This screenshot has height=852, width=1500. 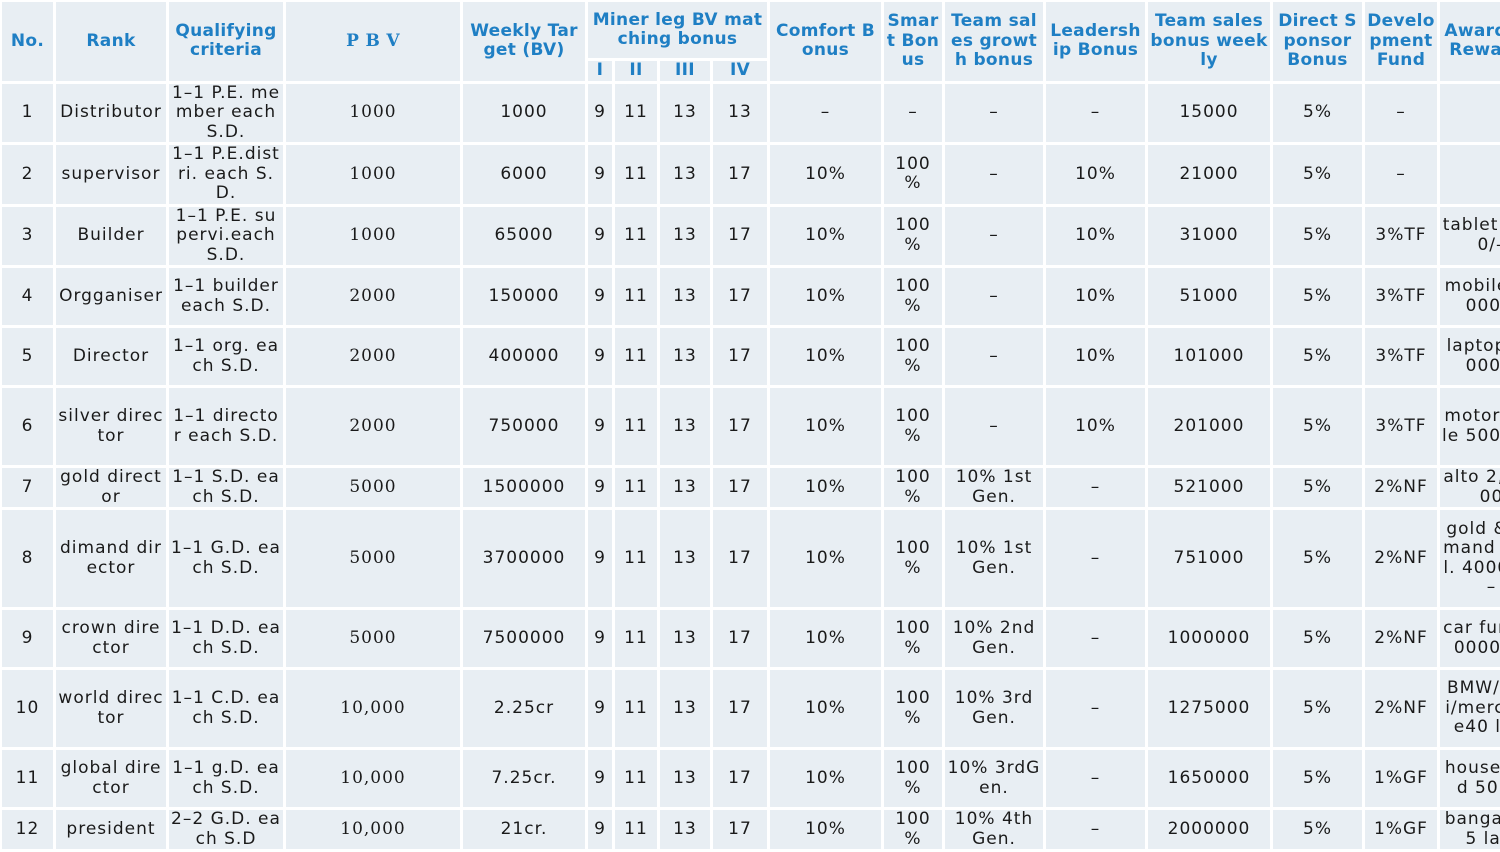 I want to click on header-comfort-bonus: Comfort Bonus, so click(x=825, y=41).